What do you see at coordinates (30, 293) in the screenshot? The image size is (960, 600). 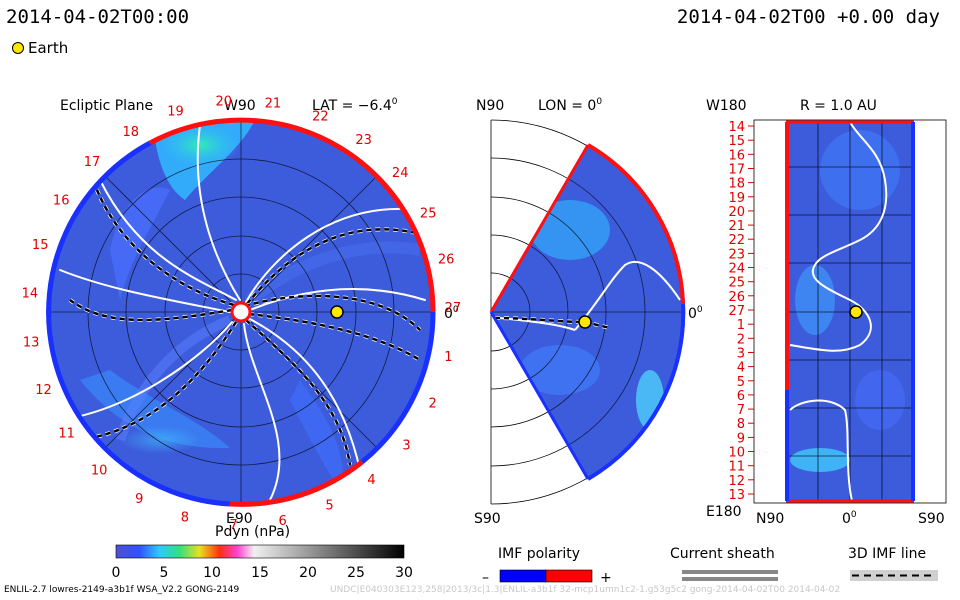 I see `sector-label: 14` at bounding box center [30, 293].